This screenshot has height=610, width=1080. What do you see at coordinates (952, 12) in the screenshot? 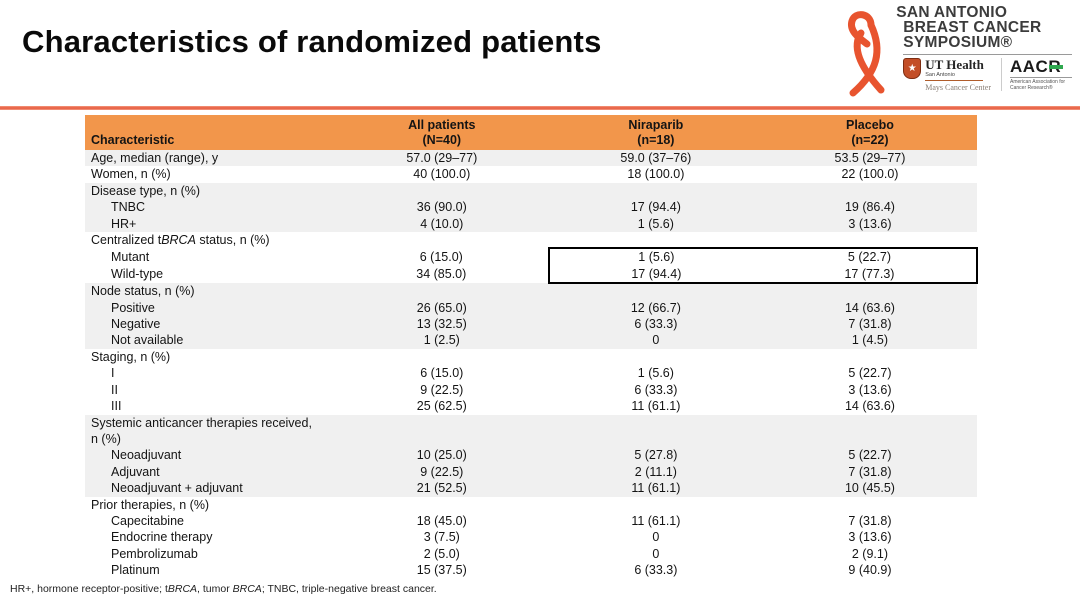
I see `symposium-line: SAN ANTONIO` at bounding box center [952, 12].